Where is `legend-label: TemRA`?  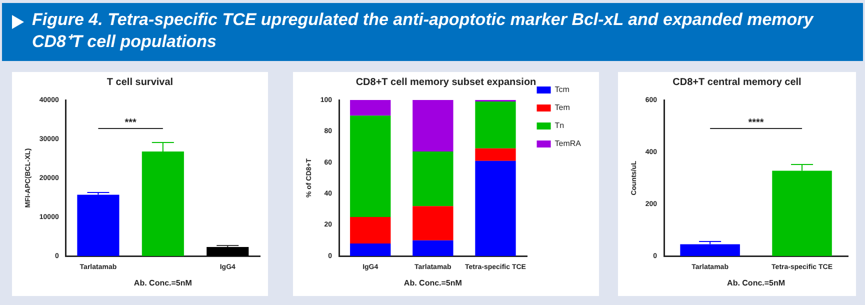 legend-label: TemRA is located at coordinates (568, 143).